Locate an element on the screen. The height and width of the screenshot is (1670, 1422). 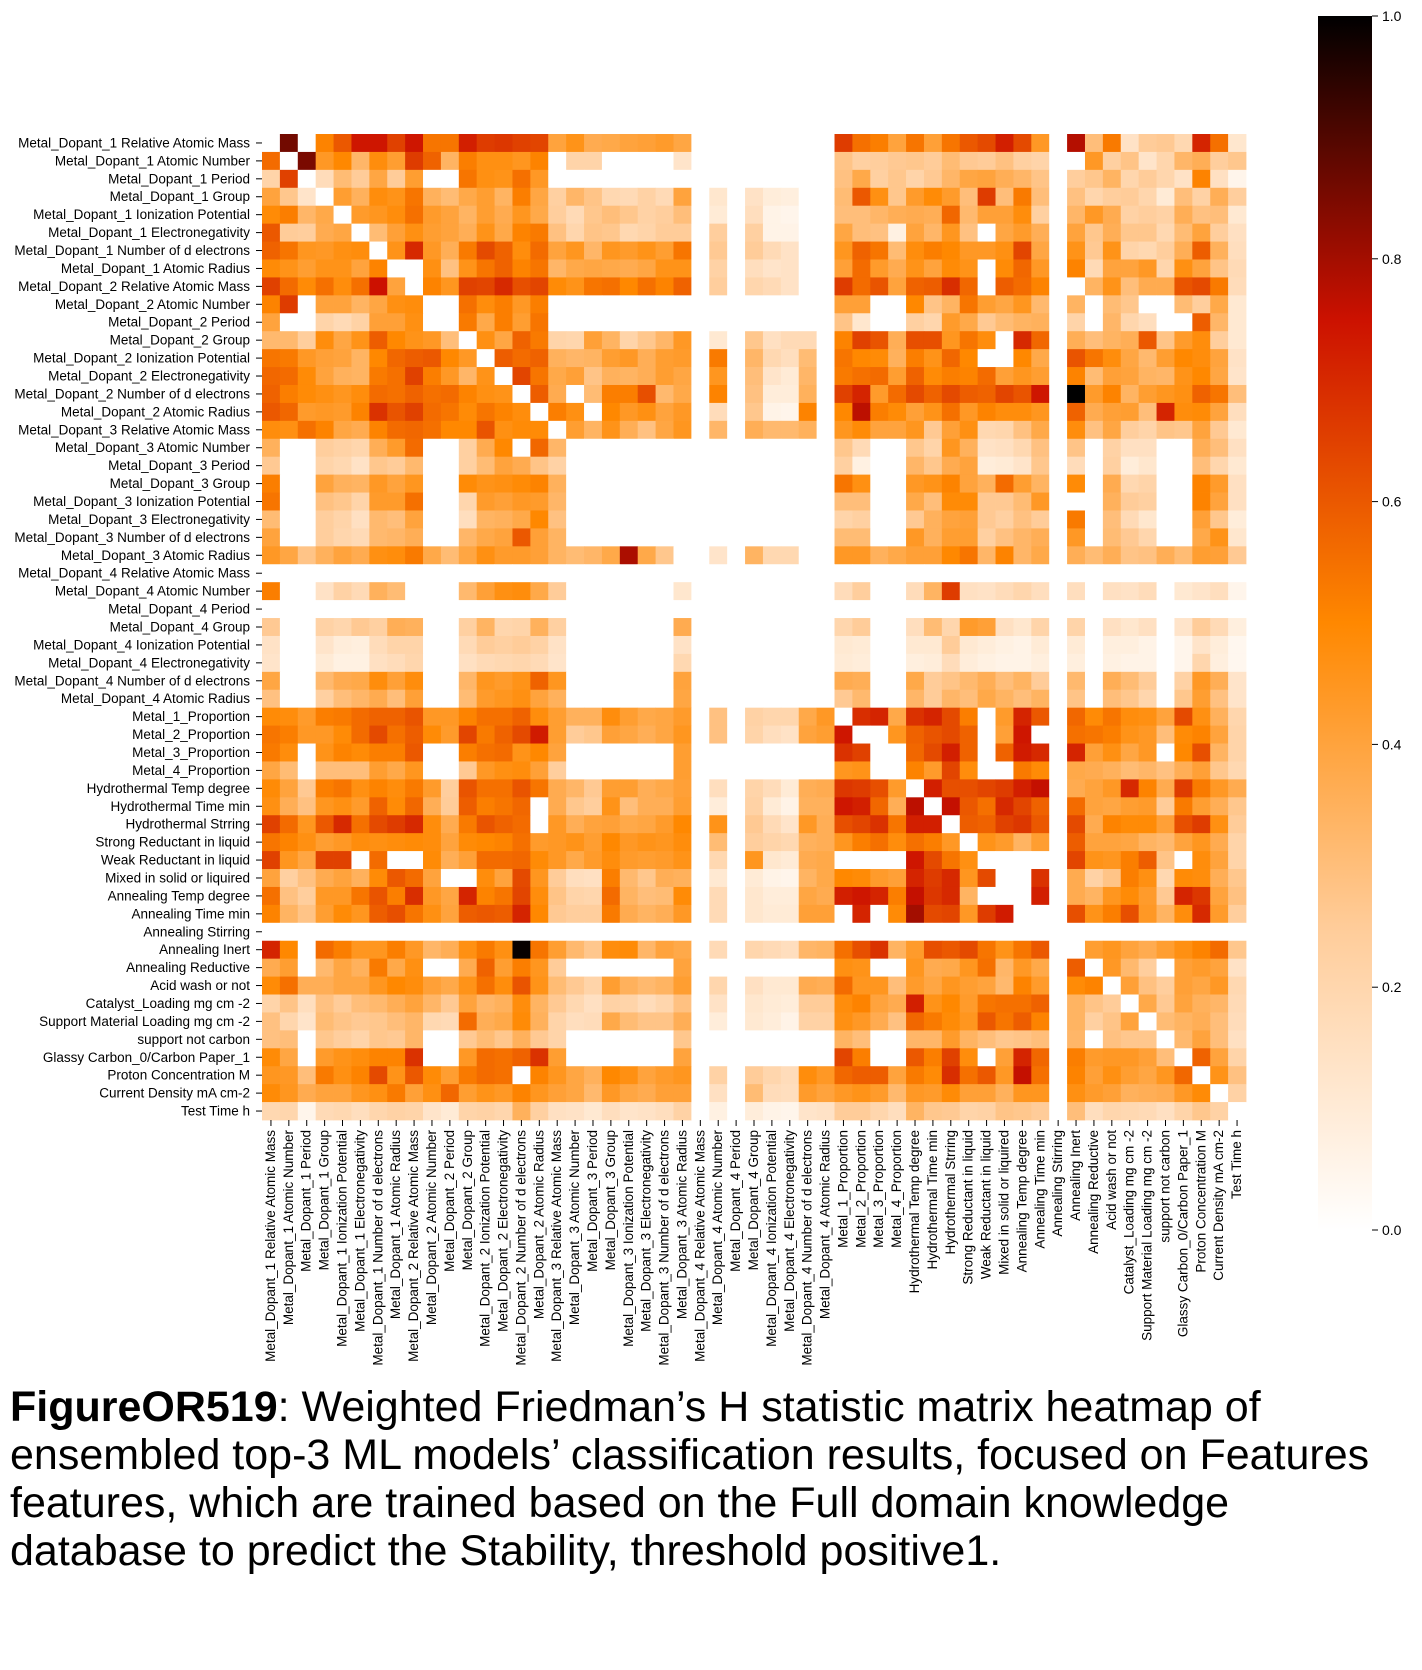
x-tick-label: Test Time h is located at coordinates (1236, 1164).